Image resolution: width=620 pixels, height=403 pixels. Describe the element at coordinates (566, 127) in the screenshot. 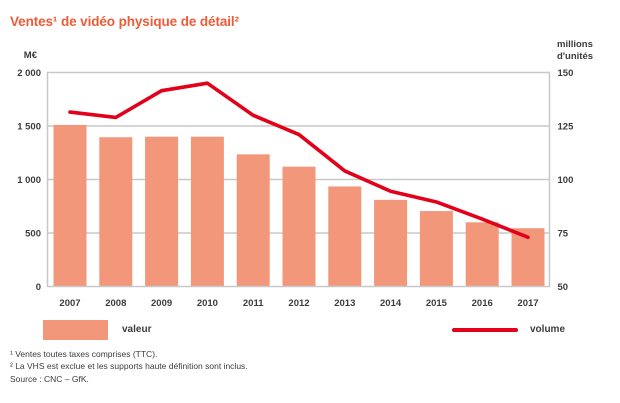

I see `y-tick-right-125: 125` at that location.